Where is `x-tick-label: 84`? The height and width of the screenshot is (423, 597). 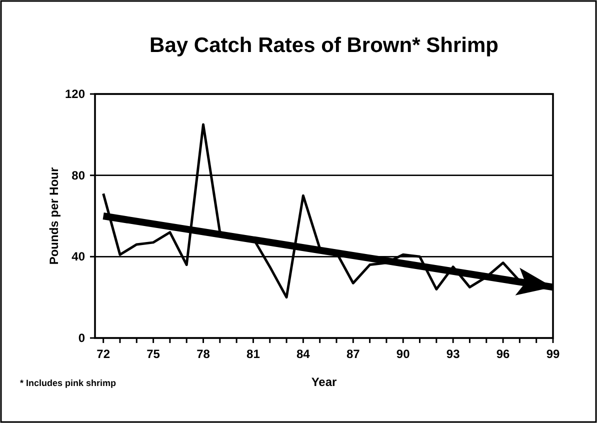
x-tick-label: 84 is located at coordinates (303, 354).